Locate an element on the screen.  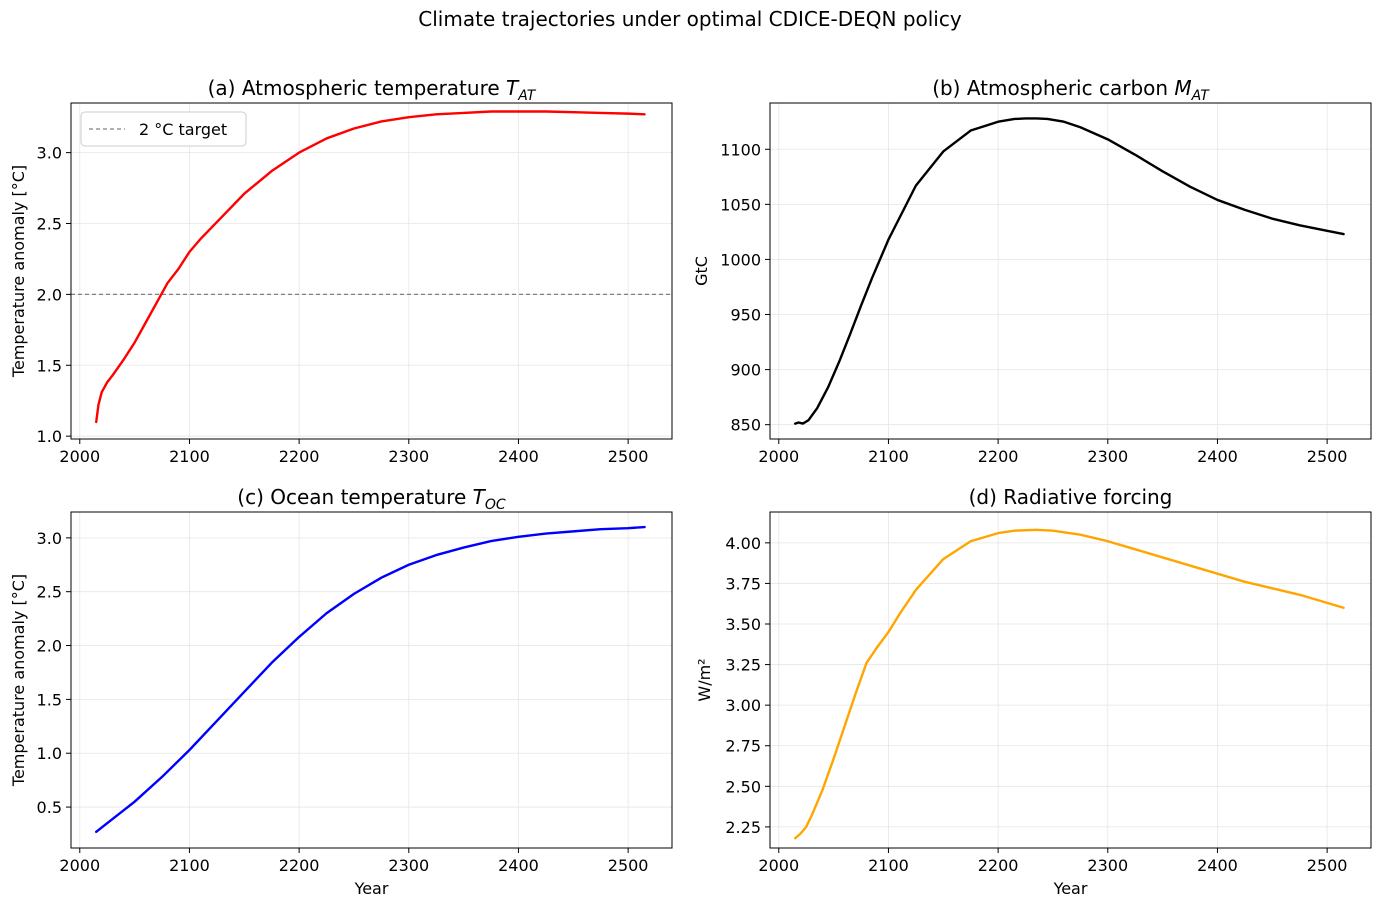
y-tick-label: 0.5 is located at coordinates (49, 807).